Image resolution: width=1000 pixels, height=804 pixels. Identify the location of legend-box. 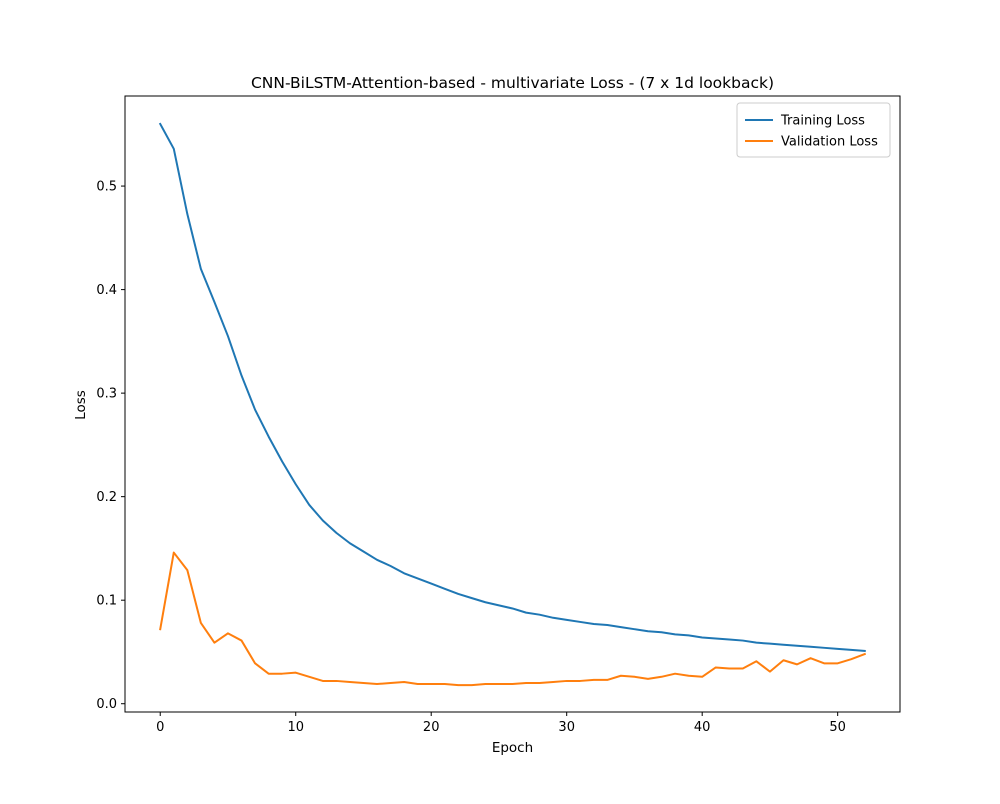
(813, 130).